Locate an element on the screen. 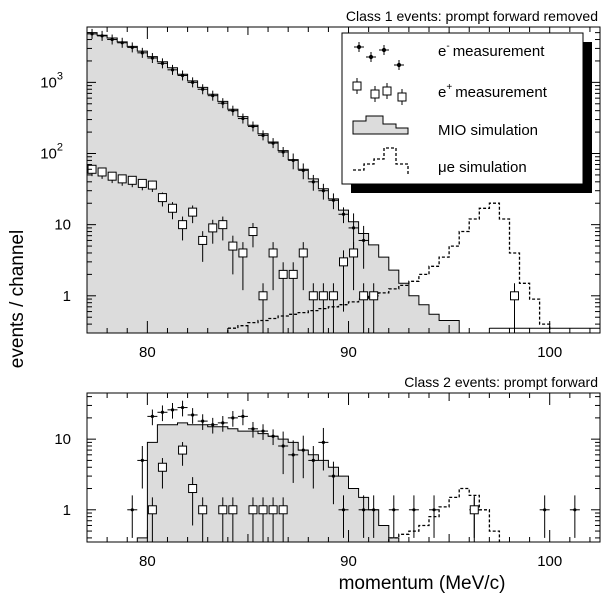 This screenshot has height=602, width=607. panel-class2-ytick-label: 1 is located at coordinates (67, 510).